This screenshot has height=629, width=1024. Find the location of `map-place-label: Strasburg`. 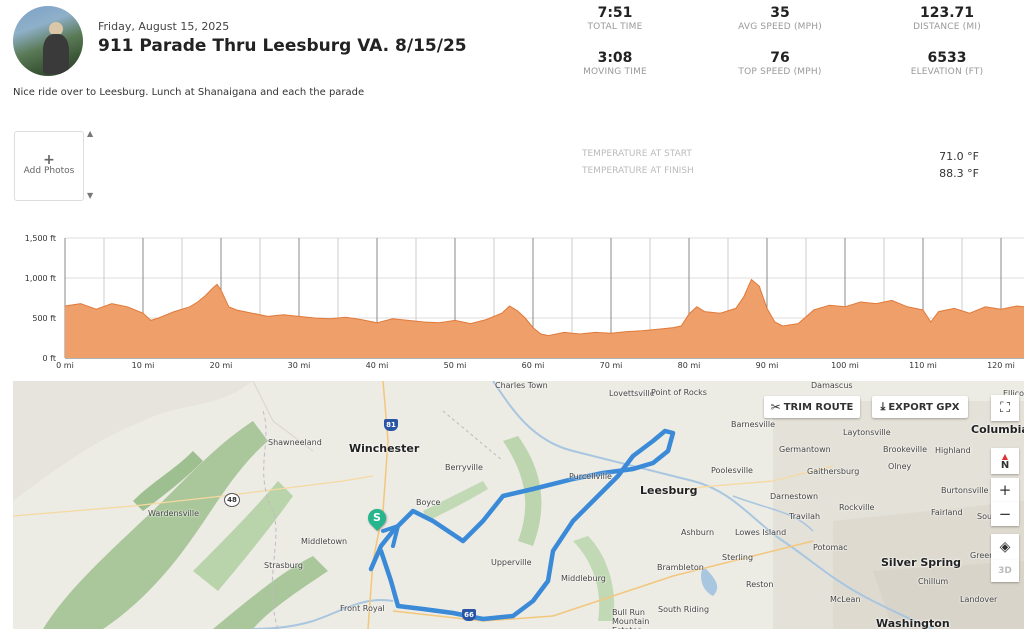

map-place-label: Strasburg is located at coordinates (283, 565).